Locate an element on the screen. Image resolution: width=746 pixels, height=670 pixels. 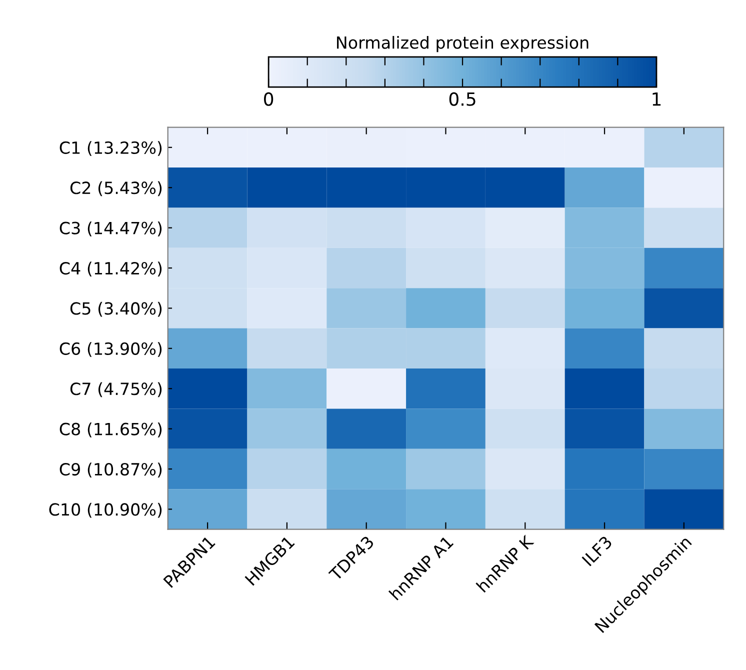
y-tick-label: C10 (10.90%) is located at coordinates (105, 510).